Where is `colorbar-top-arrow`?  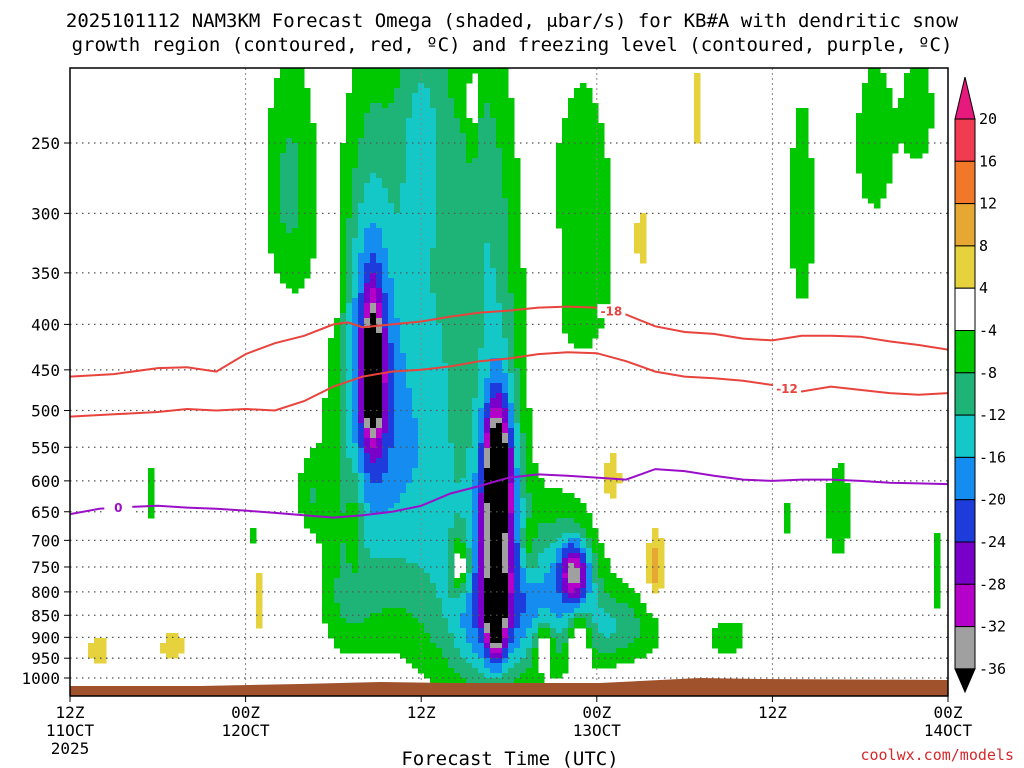
colorbar-top-arrow is located at coordinates (965, 98).